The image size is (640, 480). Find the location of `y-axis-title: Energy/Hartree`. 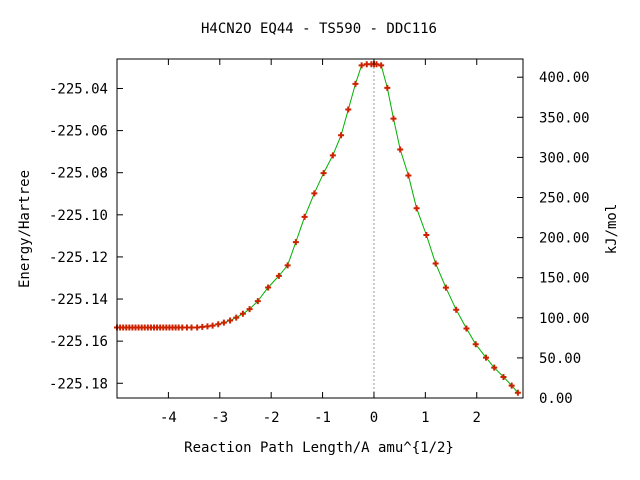

y-axis-title: Energy/Hartree is located at coordinates (25, 229).